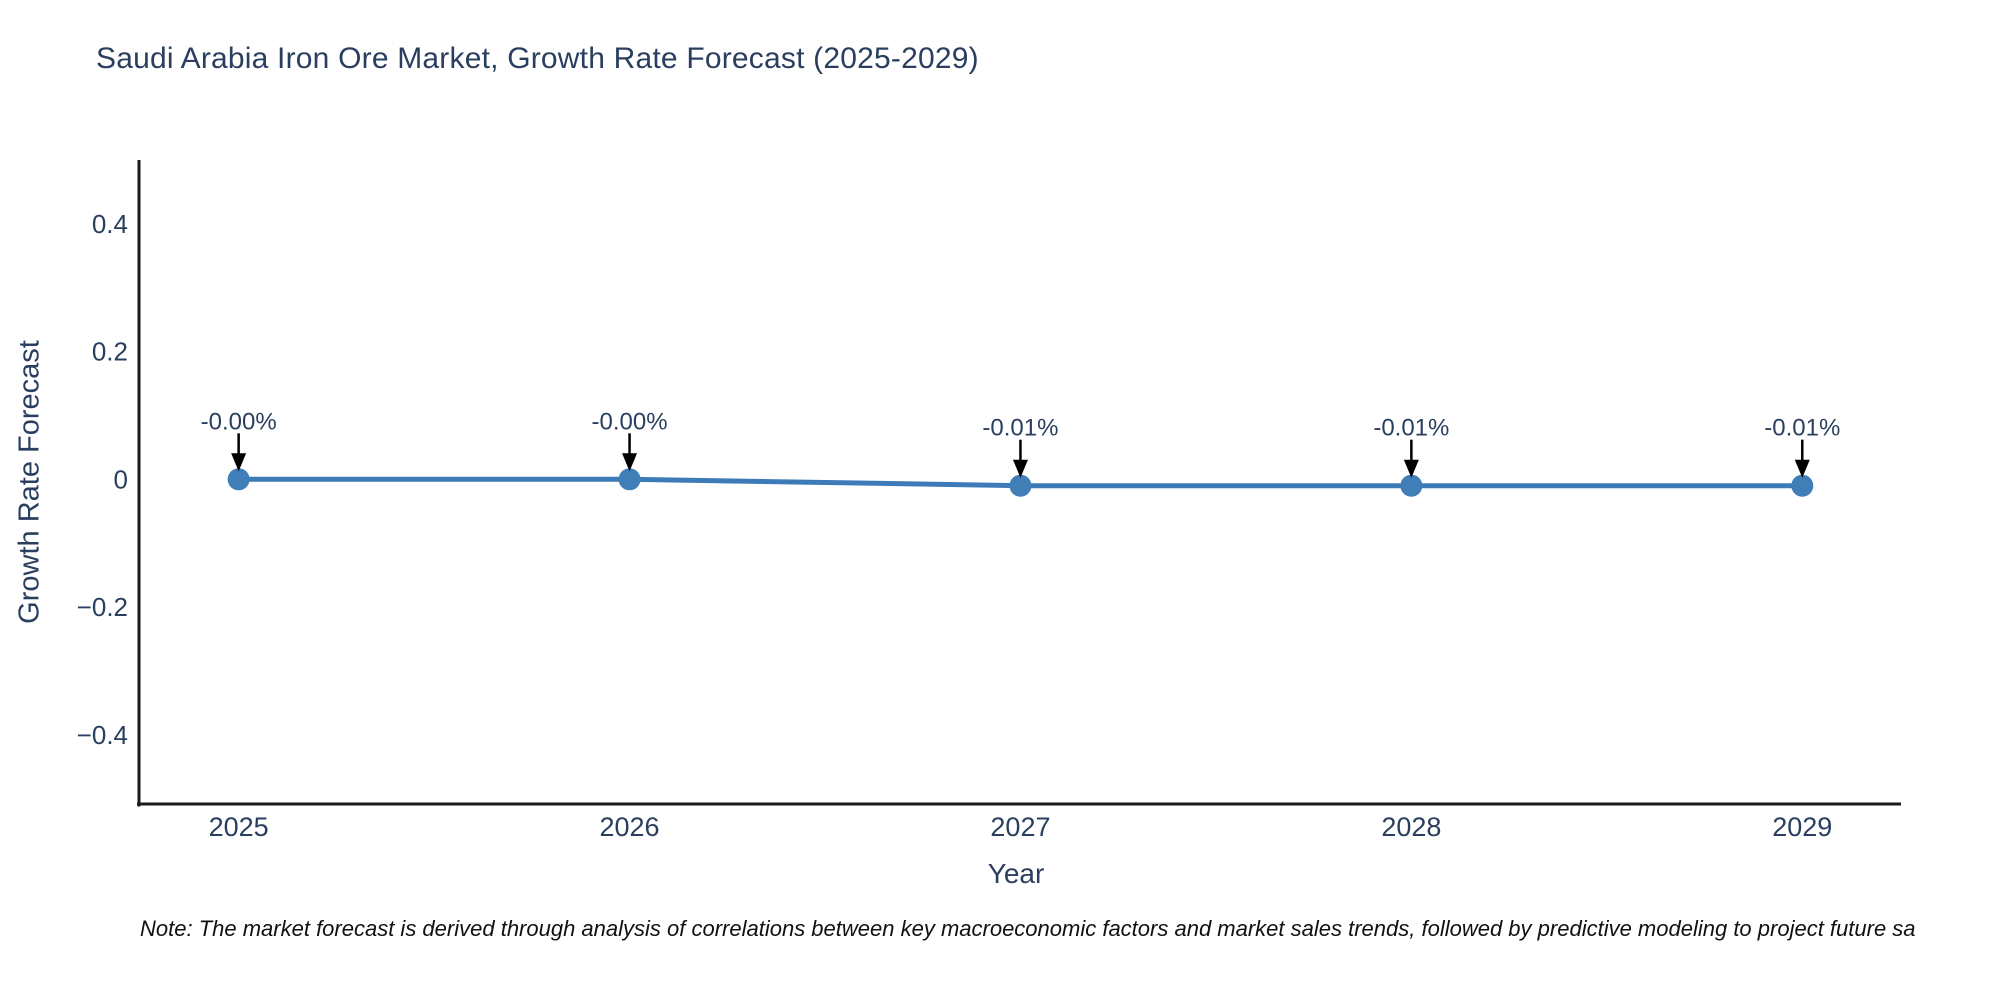 The height and width of the screenshot is (1000, 2000). Describe the element at coordinates (1411, 827) in the screenshot. I see `x-tick-label: 2028` at that location.